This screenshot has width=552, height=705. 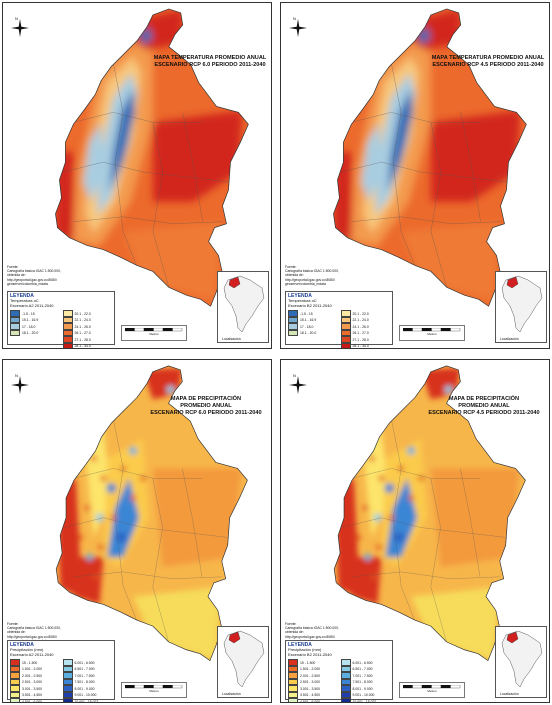 What do you see at coordinates (313, 313) in the screenshot?
I see `legend-item: -1.5 - 15` at bounding box center [313, 313].